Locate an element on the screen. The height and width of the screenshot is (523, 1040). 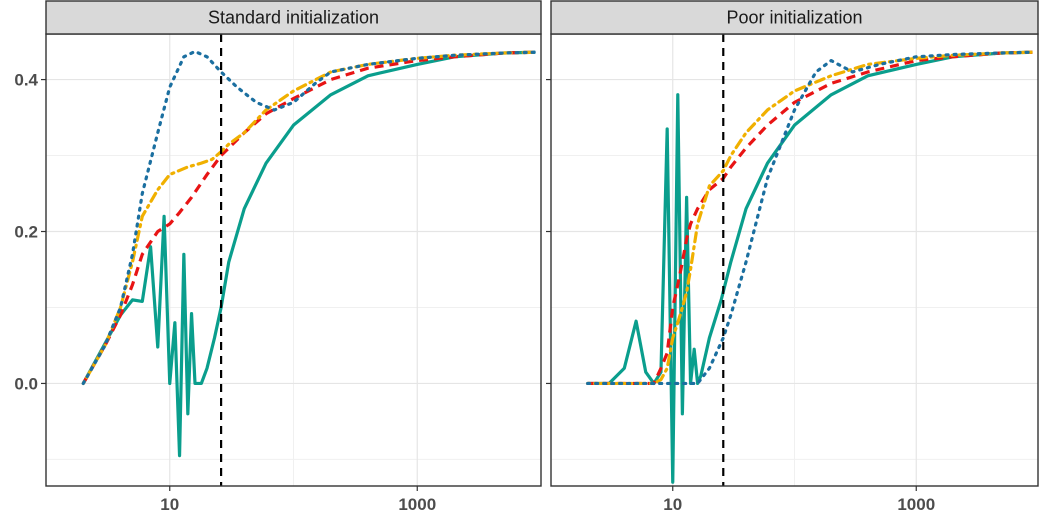
panel-title: Standard initialization is located at coordinates (293, 18).